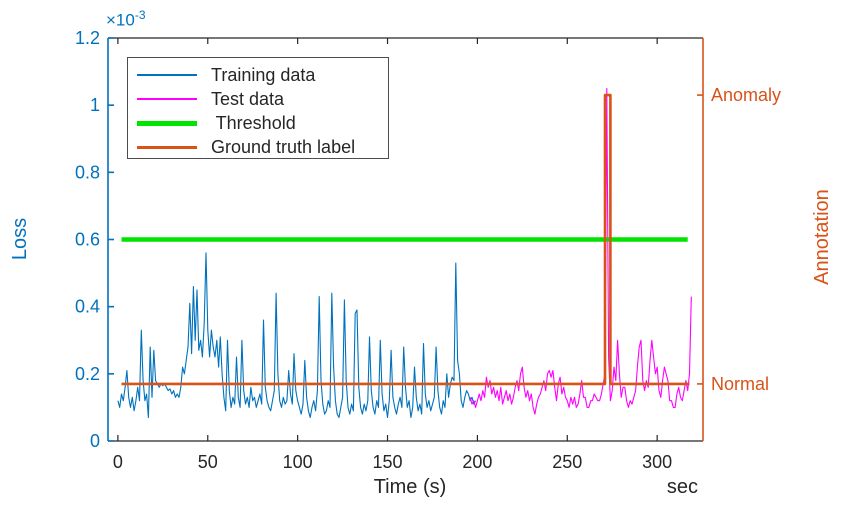 This screenshot has width=842, height=508. I want to click on series-line-training-data, so click(297, 335).